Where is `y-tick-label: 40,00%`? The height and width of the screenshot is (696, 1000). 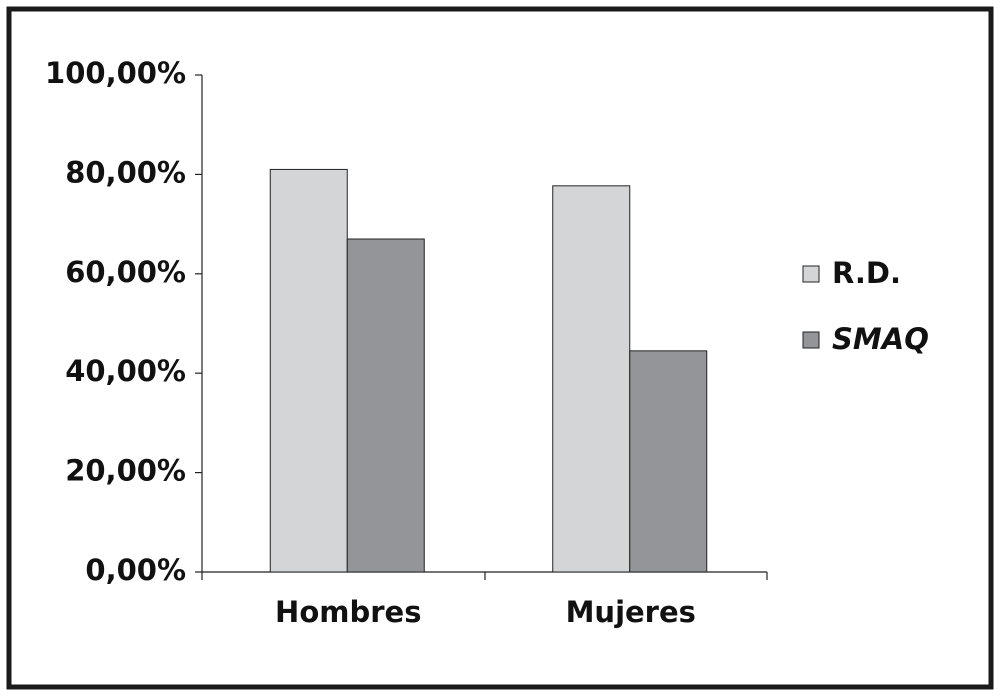 y-tick-label: 40,00% is located at coordinates (125, 371).